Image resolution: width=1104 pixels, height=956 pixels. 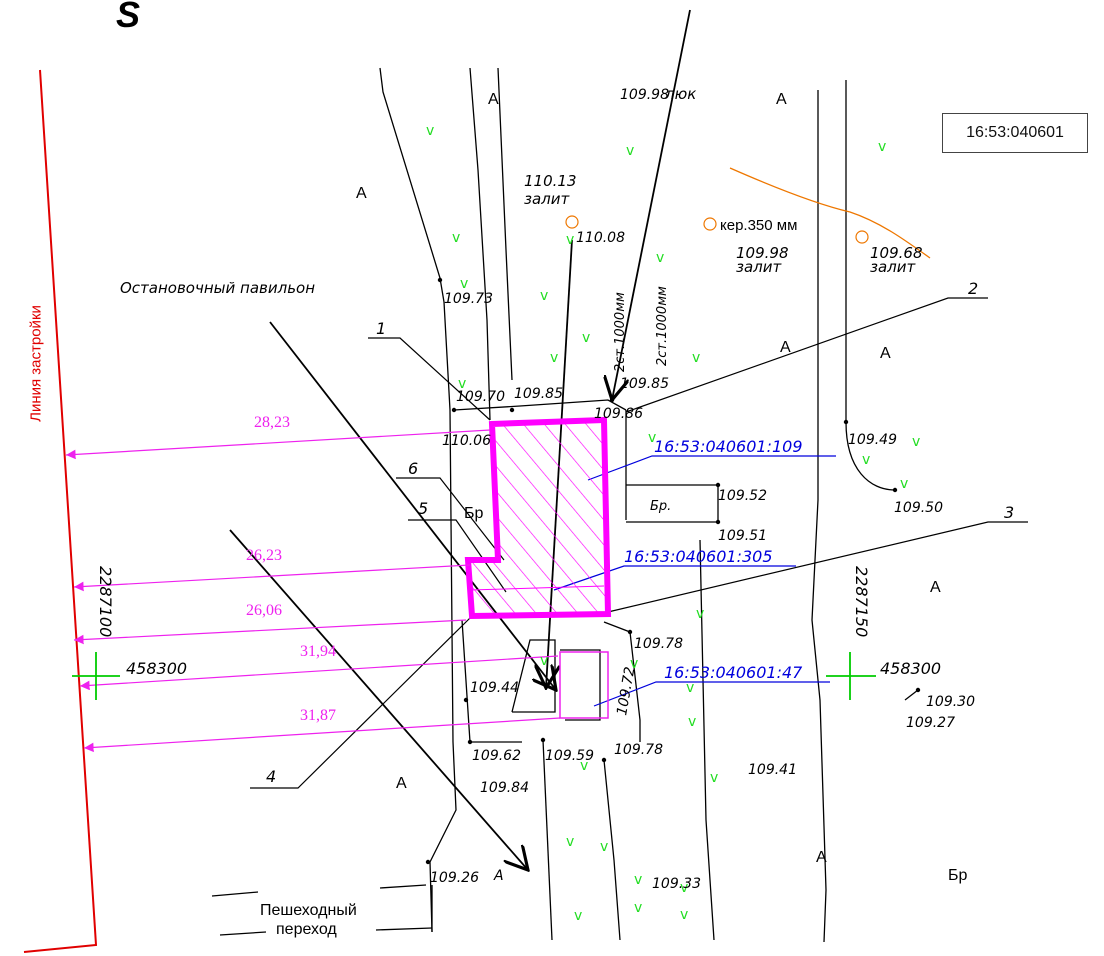 What do you see at coordinates (620, 332) in the screenshot?
I see `svg-text: 2ст.1000мм` at bounding box center [620, 332].